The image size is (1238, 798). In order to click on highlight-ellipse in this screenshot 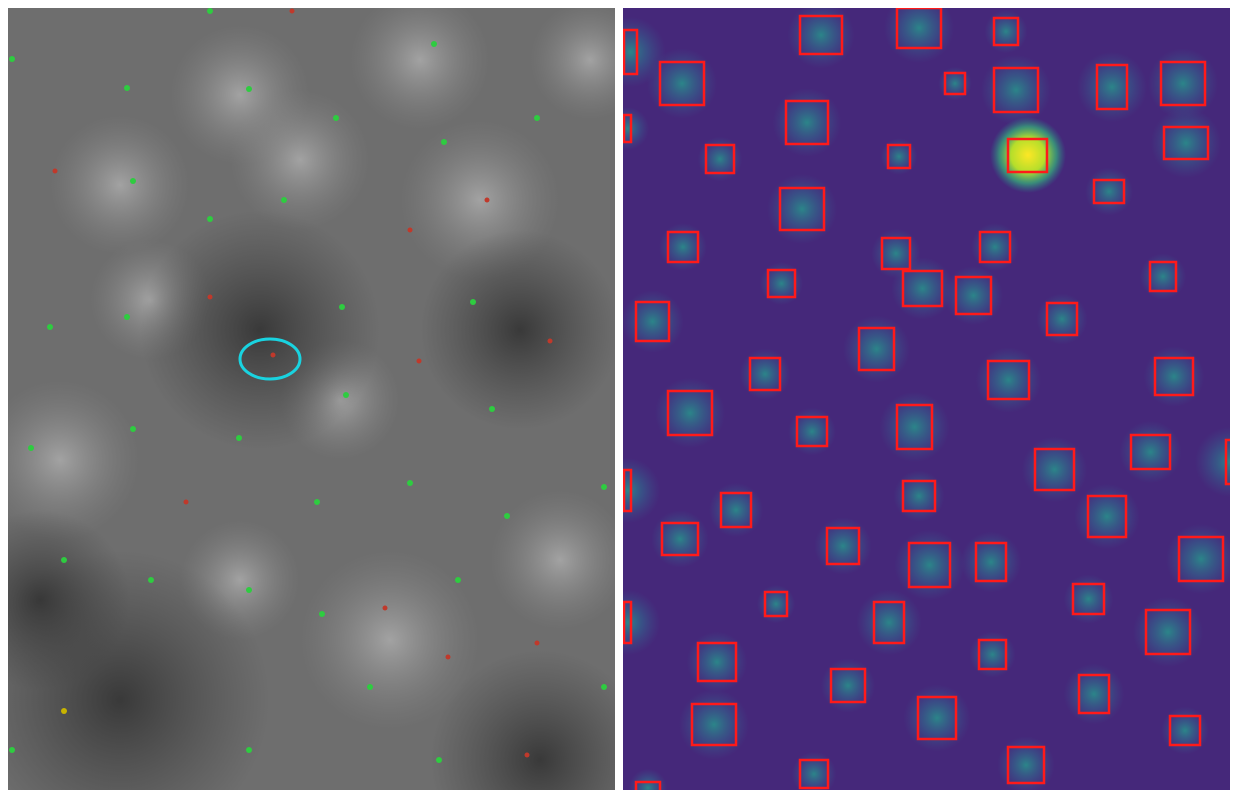, I will do `click(270, 359)`.